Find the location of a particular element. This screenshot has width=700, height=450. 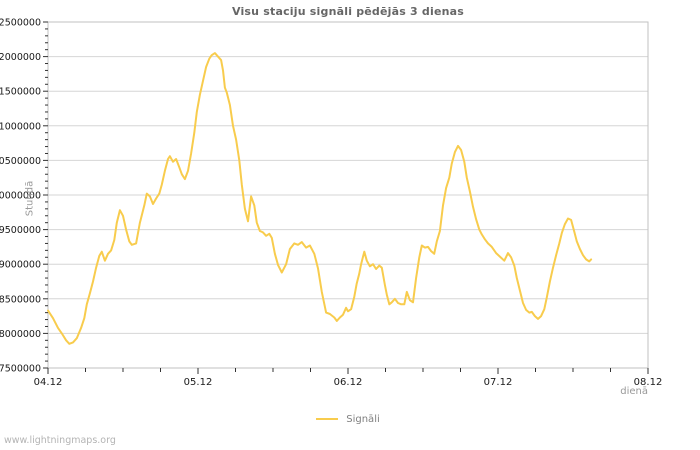

x-tick-label: 07.12 is located at coordinates (498, 382).